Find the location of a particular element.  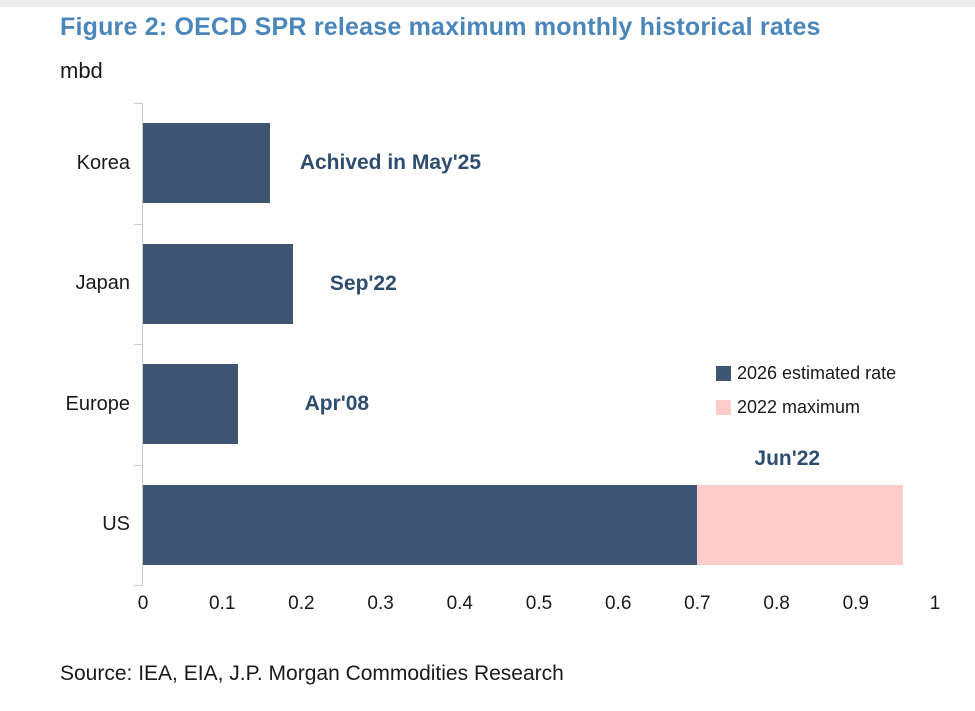

annotation-label: Apr'08 is located at coordinates (337, 404).